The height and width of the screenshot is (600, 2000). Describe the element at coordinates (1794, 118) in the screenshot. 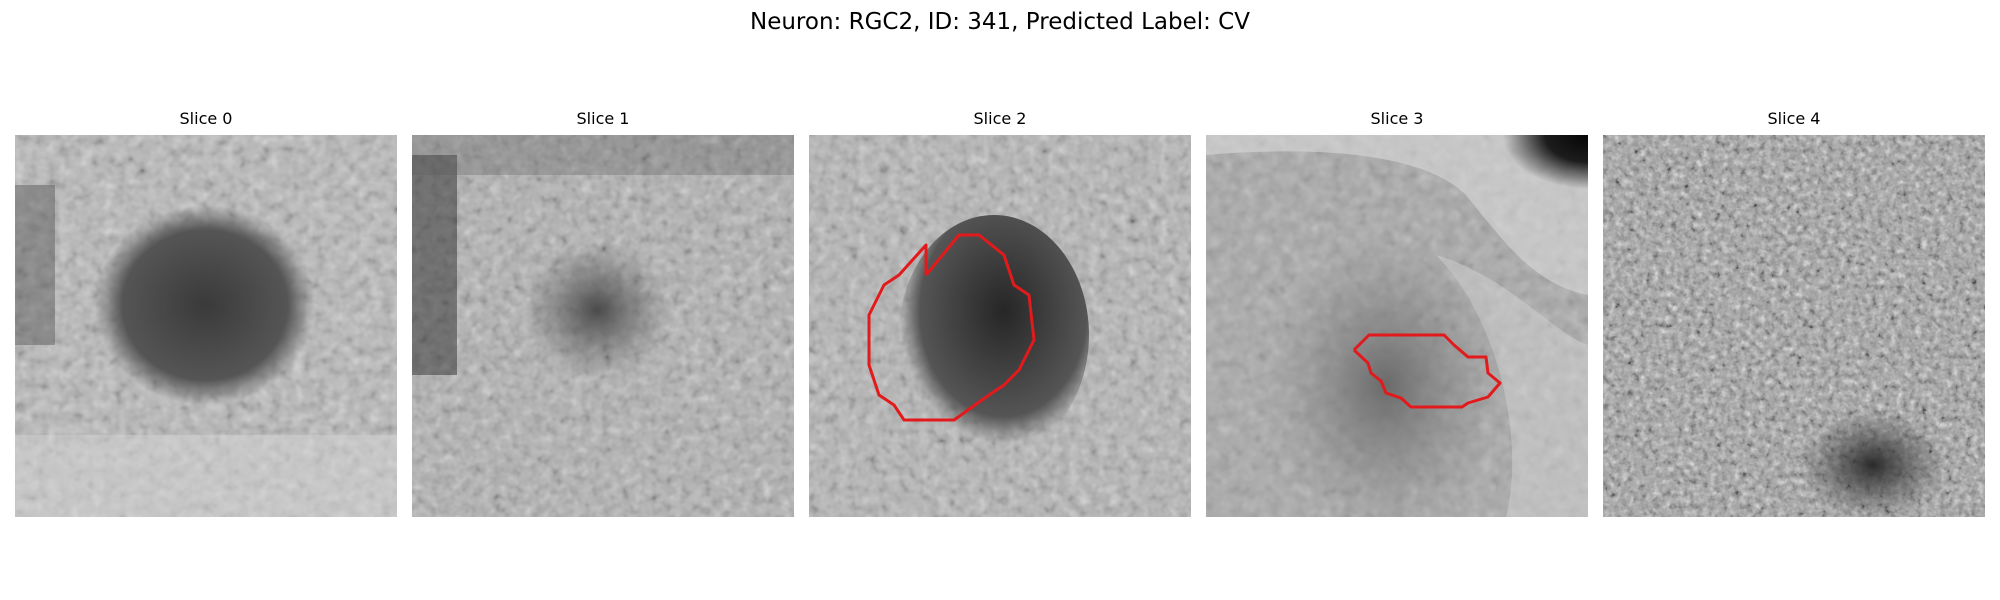

I see `slice-title: Slice 4` at that location.